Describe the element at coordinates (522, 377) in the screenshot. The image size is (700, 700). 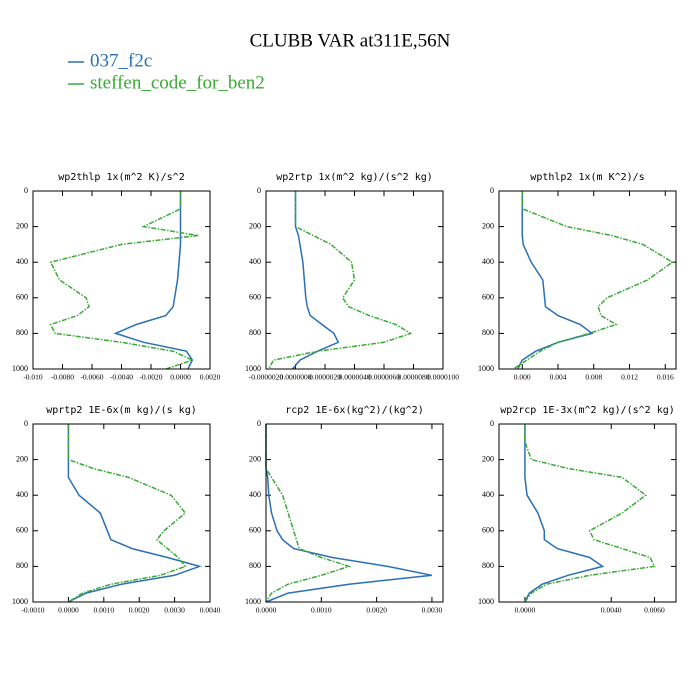
I see `x-tick-label: 0.000` at that location.